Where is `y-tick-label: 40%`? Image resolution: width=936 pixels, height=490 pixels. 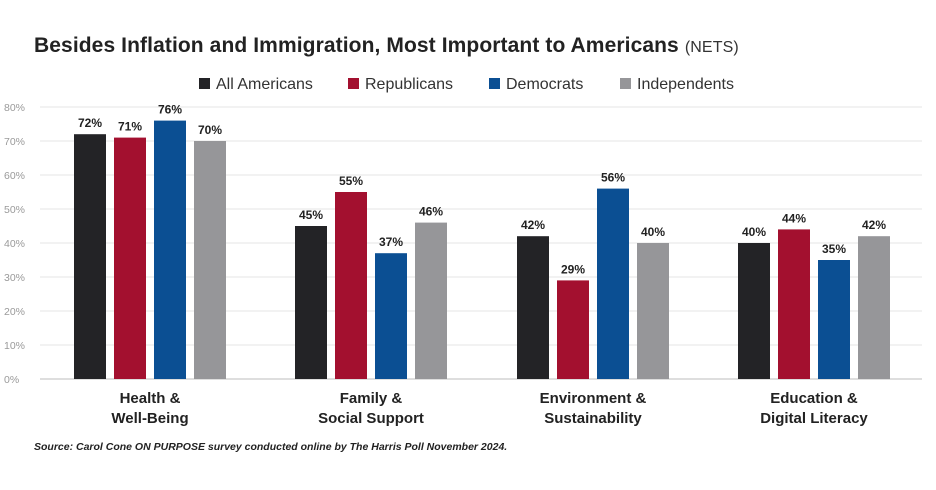
y-tick-label: 40% is located at coordinates (14, 244).